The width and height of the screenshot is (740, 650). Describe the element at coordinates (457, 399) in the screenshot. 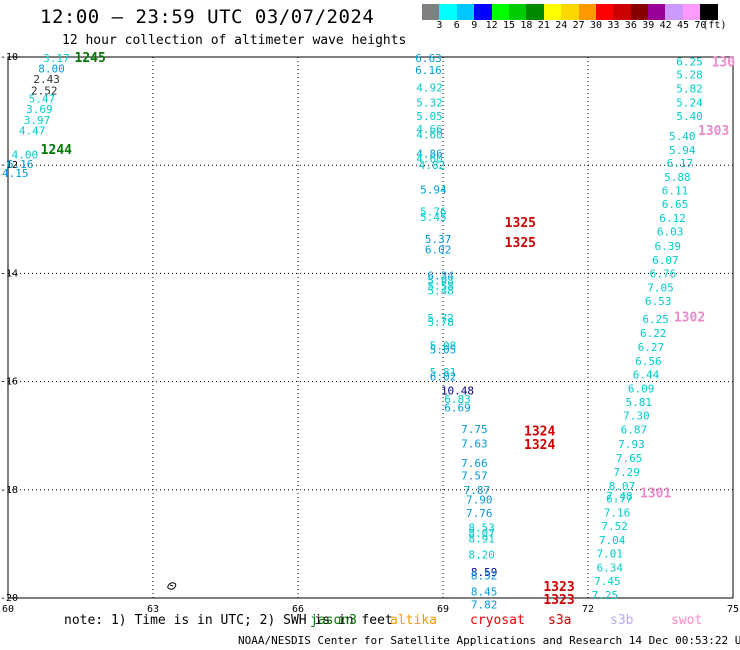

I see `swh-value-label: 6.83` at that location.